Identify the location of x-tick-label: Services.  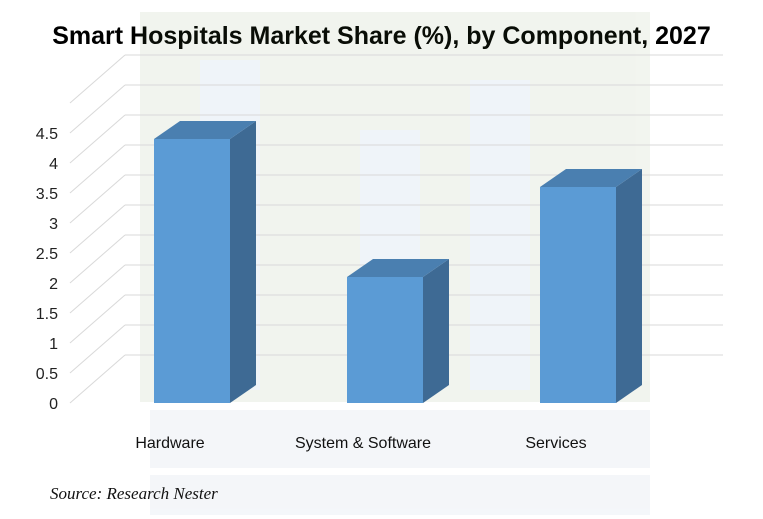
(555, 443).